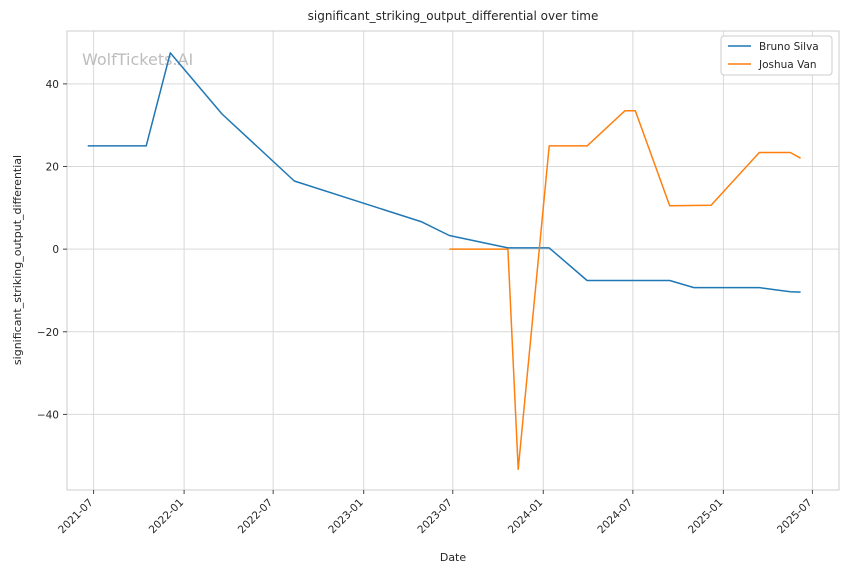 Image resolution: width=850 pixels, height=575 pixels. Describe the element at coordinates (137, 59) in the screenshot. I see `watermark: WolfTickets.AI` at that location.